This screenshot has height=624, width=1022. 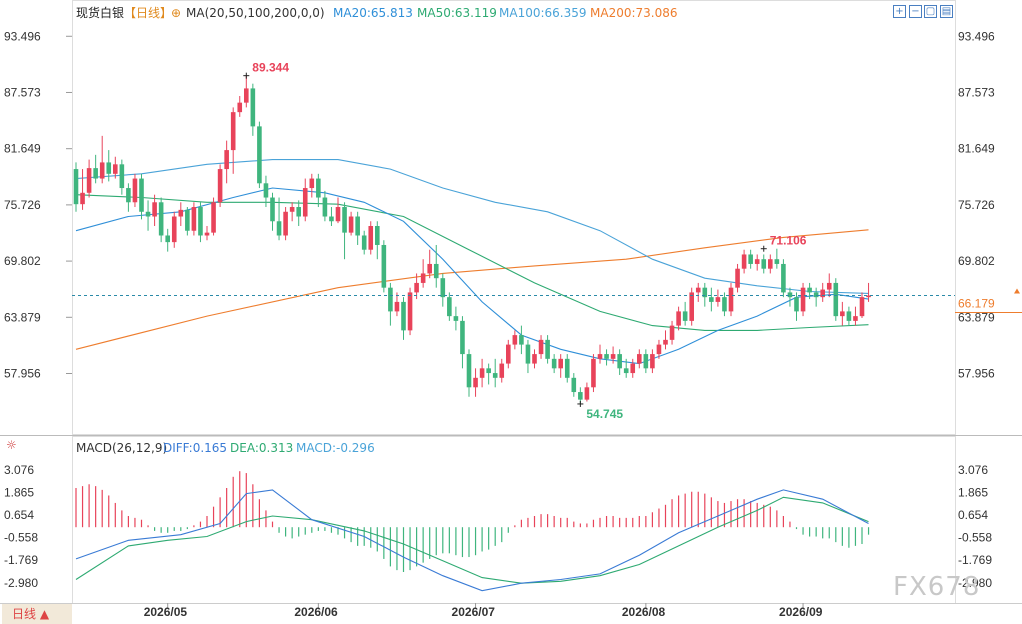 I want to click on date-tick-label: 2026/08, so click(x=644, y=612).